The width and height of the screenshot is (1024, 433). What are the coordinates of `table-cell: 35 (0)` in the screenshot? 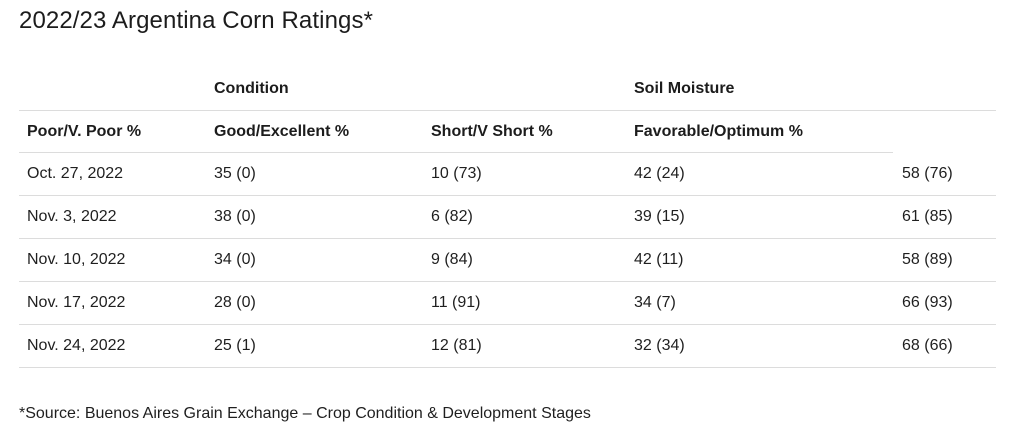 It's located at (235, 173).